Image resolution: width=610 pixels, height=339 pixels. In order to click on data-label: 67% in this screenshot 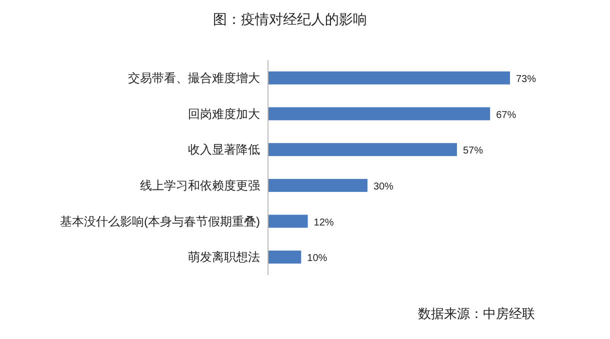, I will do `click(506, 115)`.